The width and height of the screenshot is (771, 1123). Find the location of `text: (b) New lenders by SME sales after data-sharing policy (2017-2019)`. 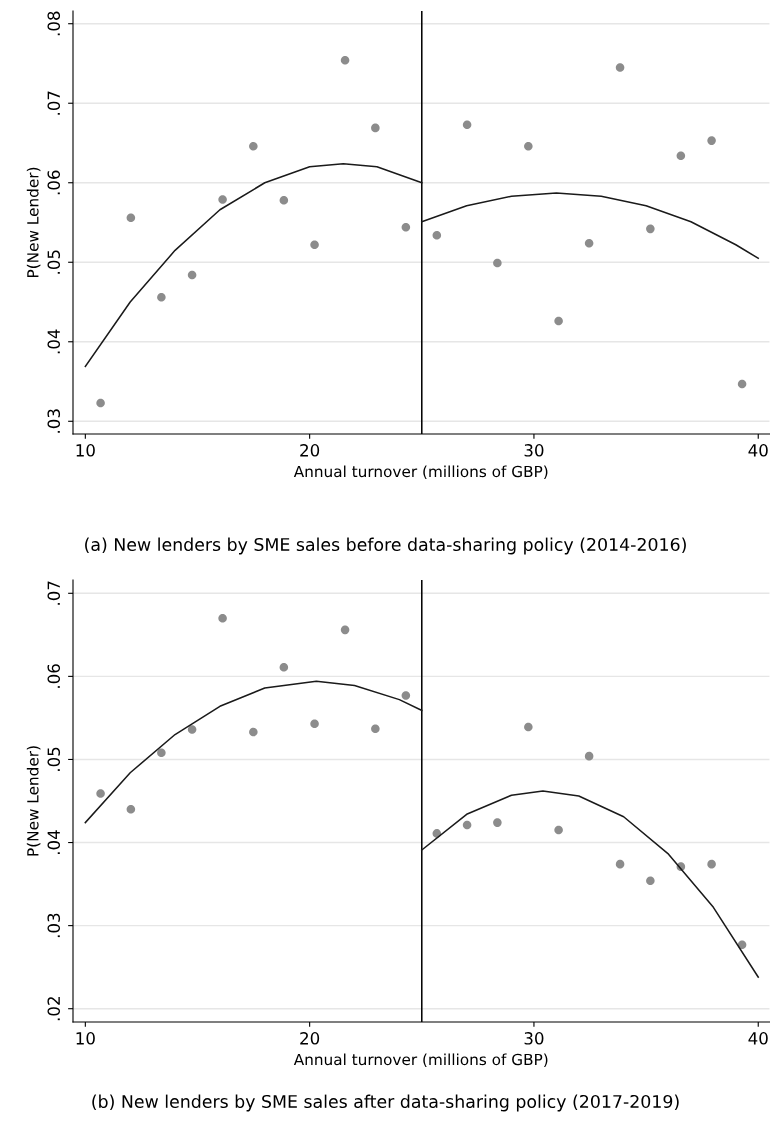

text: (b) New lenders by SME sales after data-sharing policy (2017-2019) is located at coordinates (385, 1103).